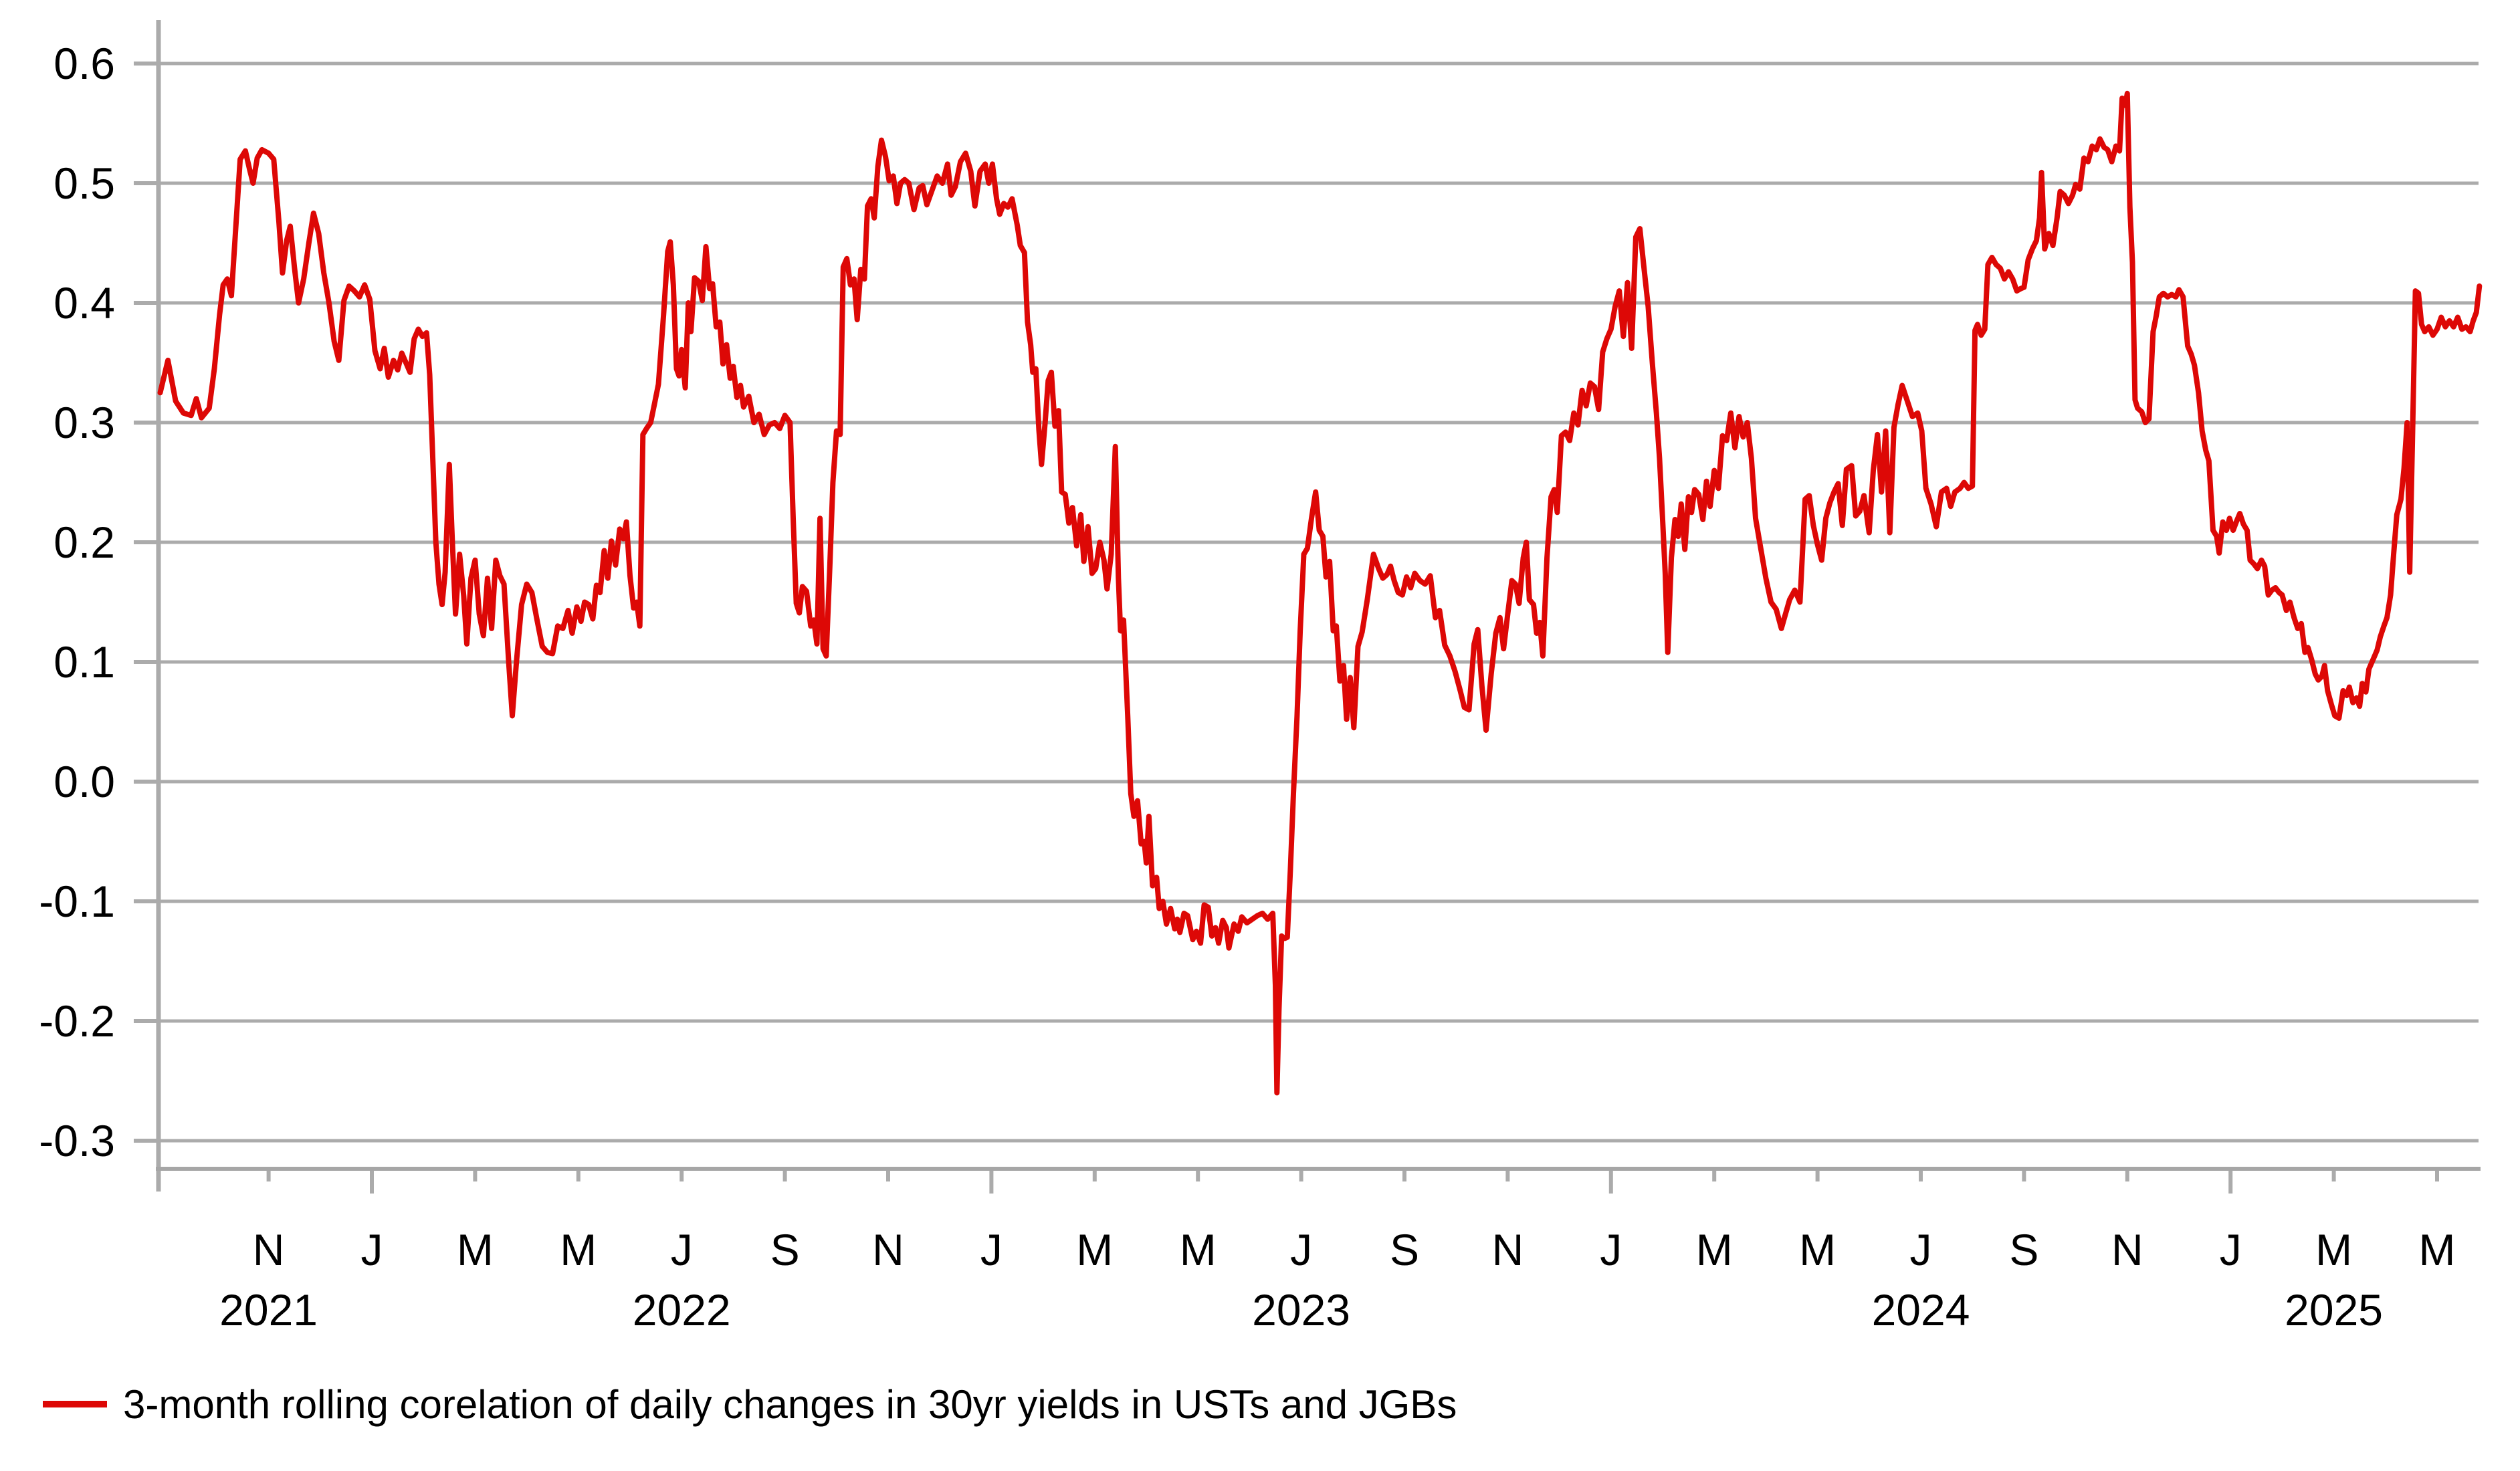 The image size is (2520, 1471). Describe the element at coordinates (1404, 1249) in the screenshot. I see `x-axis-month-label-11: S` at that location.